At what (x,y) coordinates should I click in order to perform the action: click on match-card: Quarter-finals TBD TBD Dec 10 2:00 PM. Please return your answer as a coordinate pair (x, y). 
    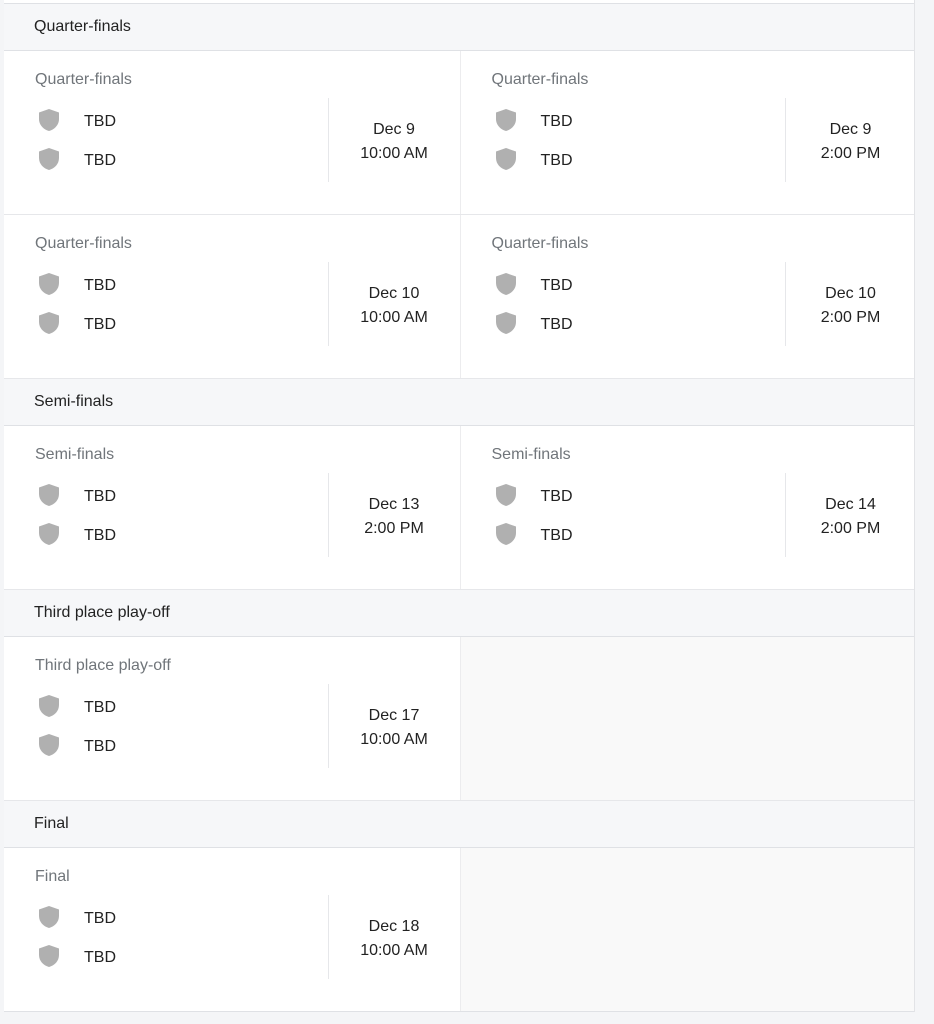
    Looking at the image, I should click on (687, 296).